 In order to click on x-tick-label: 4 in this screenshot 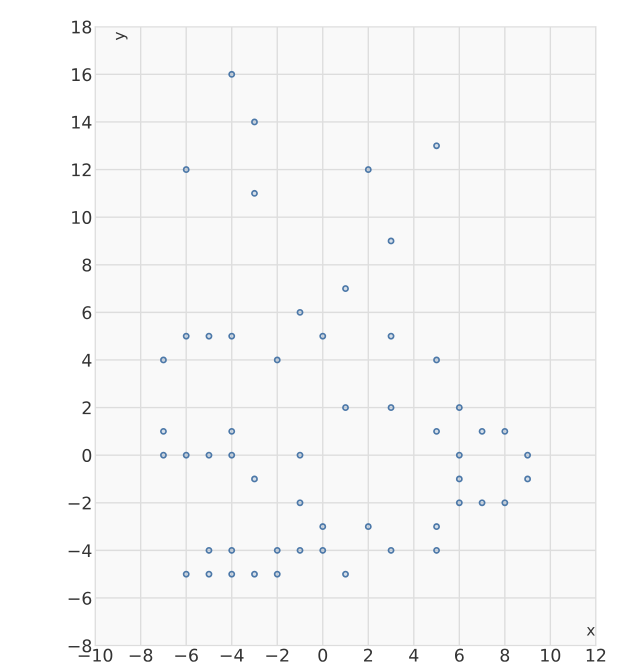, I will do `click(413, 655)`.